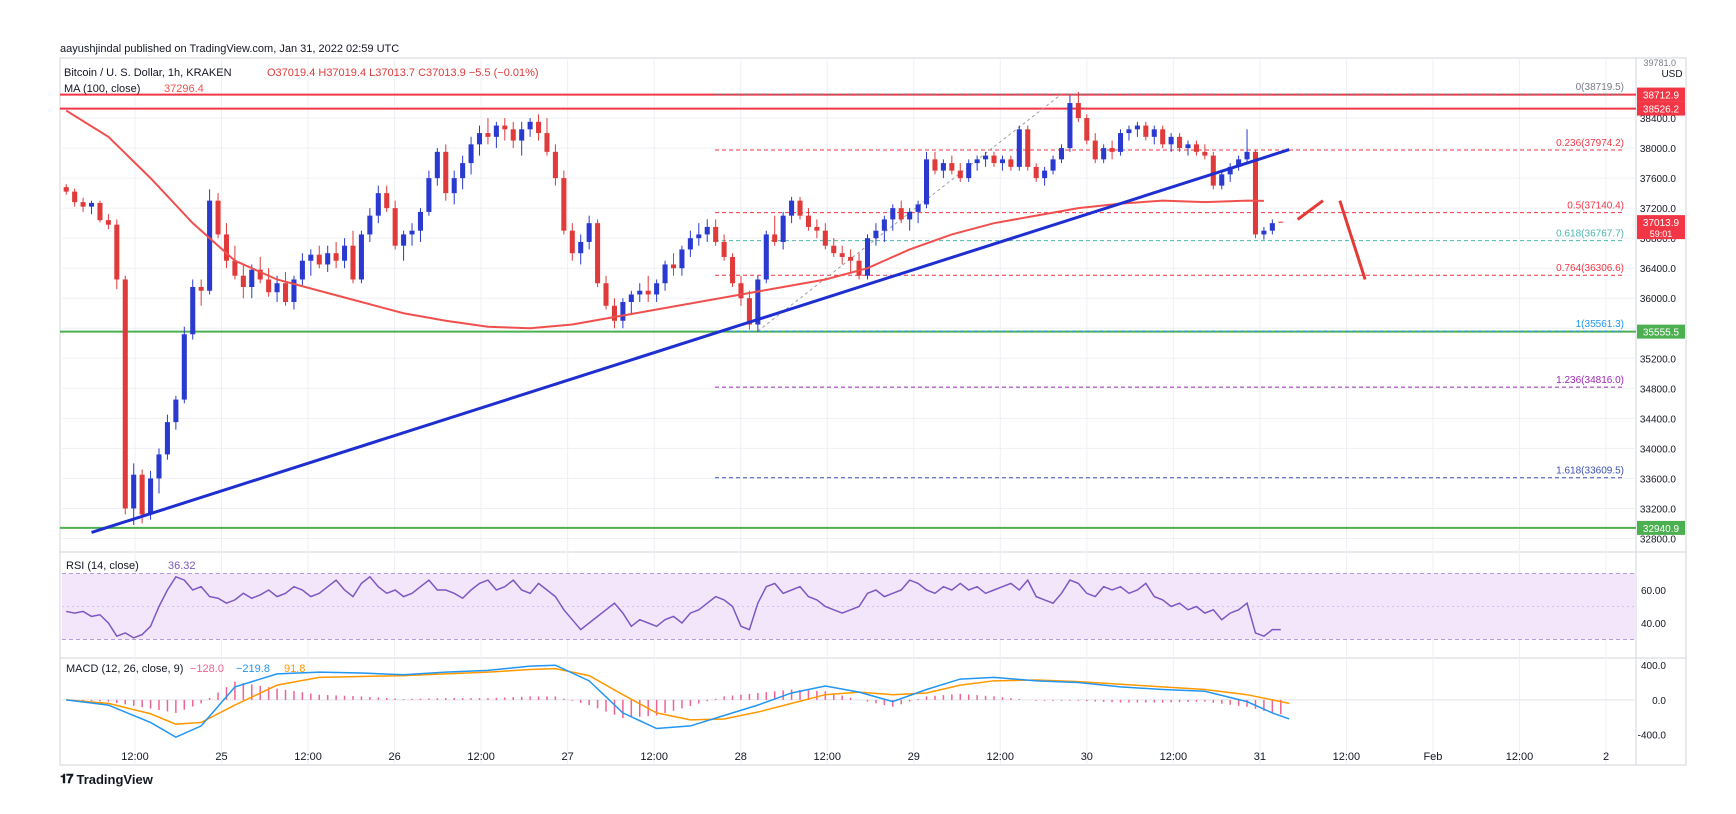  Describe the element at coordinates (1260, 757) in the screenshot. I see `time-tick-label: 31` at that location.